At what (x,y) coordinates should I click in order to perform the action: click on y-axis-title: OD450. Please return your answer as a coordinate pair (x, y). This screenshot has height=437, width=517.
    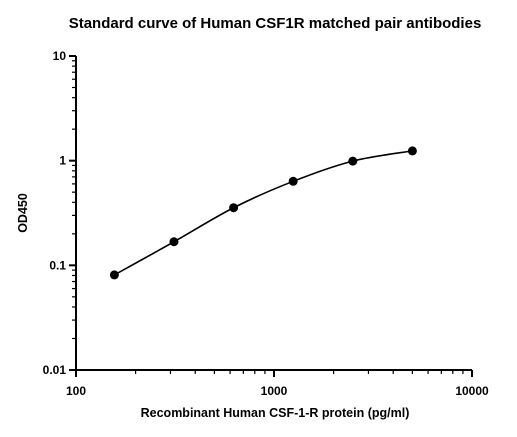
    Looking at the image, I should click on (23, 213).